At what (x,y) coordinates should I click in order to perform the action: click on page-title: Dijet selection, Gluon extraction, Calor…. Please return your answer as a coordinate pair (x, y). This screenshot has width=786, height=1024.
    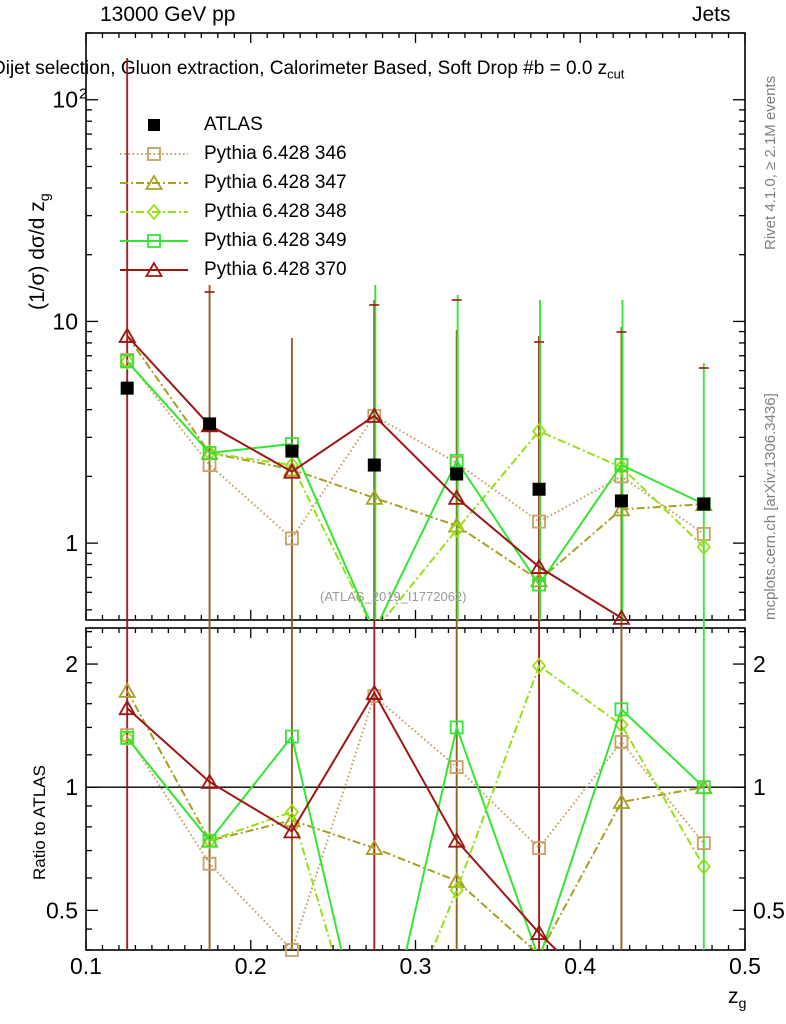
    Looking at the image, I should click on (312, 70).